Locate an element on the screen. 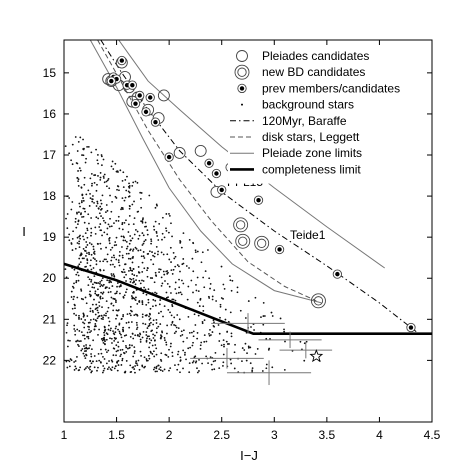 The image size is (474, 474). legend-item: Pleiade zone limits is located at coordinates (296, 153).